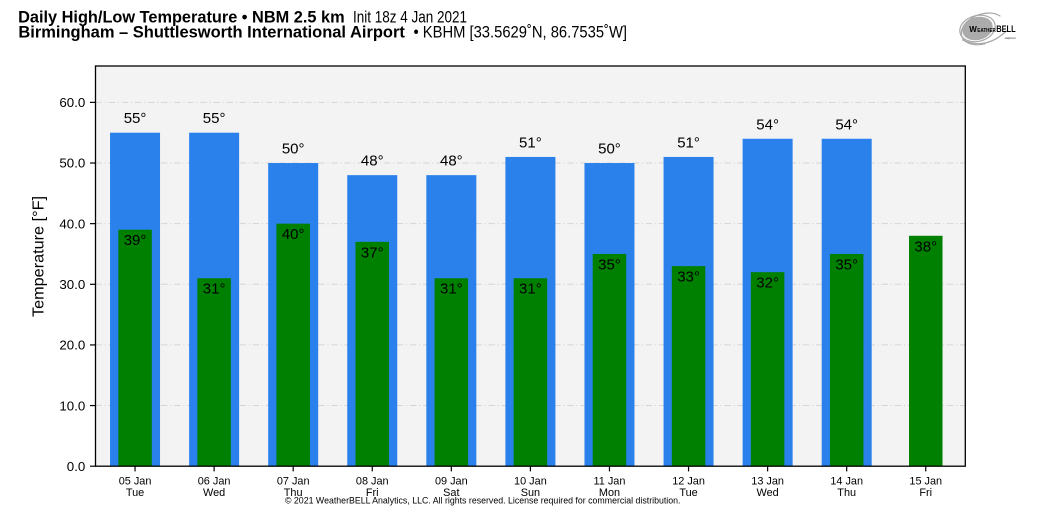 Image resolution: width=1040 pixels, height=516 pixels. What do you see at coordinates (925, 481) in the screenshot?
I see `svg-text: 15 Jan` at bounding box center [925, 481].